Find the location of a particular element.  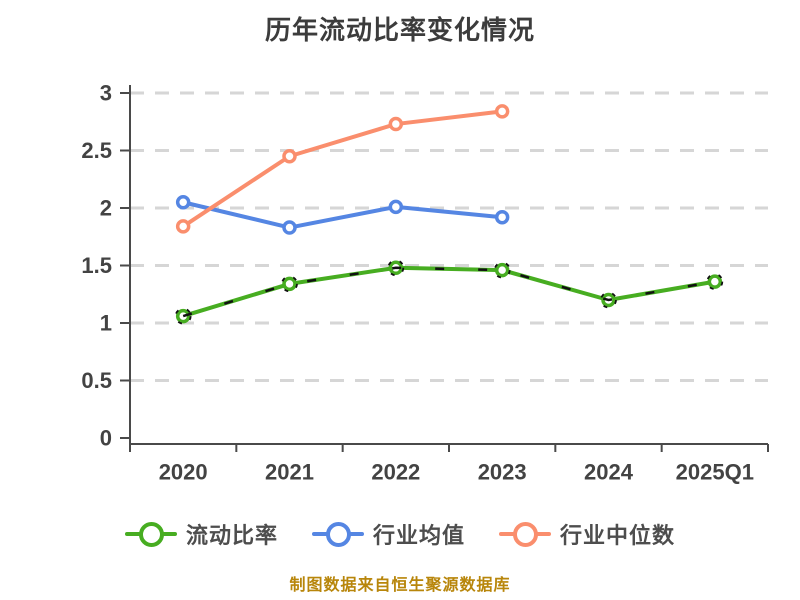

legend-item-流动比率: 流动比率 is located at coordinates (201, 534).